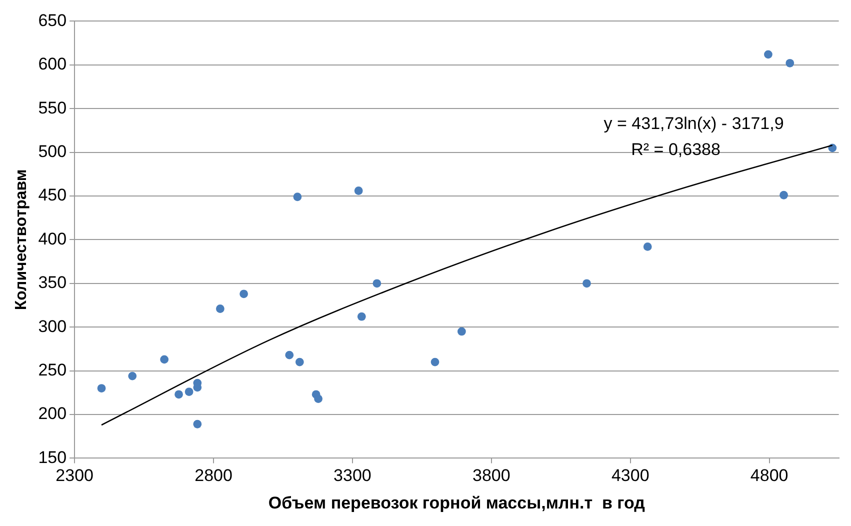 This screenshot has width=851, height=526. What do you see at coordinates (52, 195) in the screenshot?
I see `y-tick-label: 450` at bounding box center [52, 195].